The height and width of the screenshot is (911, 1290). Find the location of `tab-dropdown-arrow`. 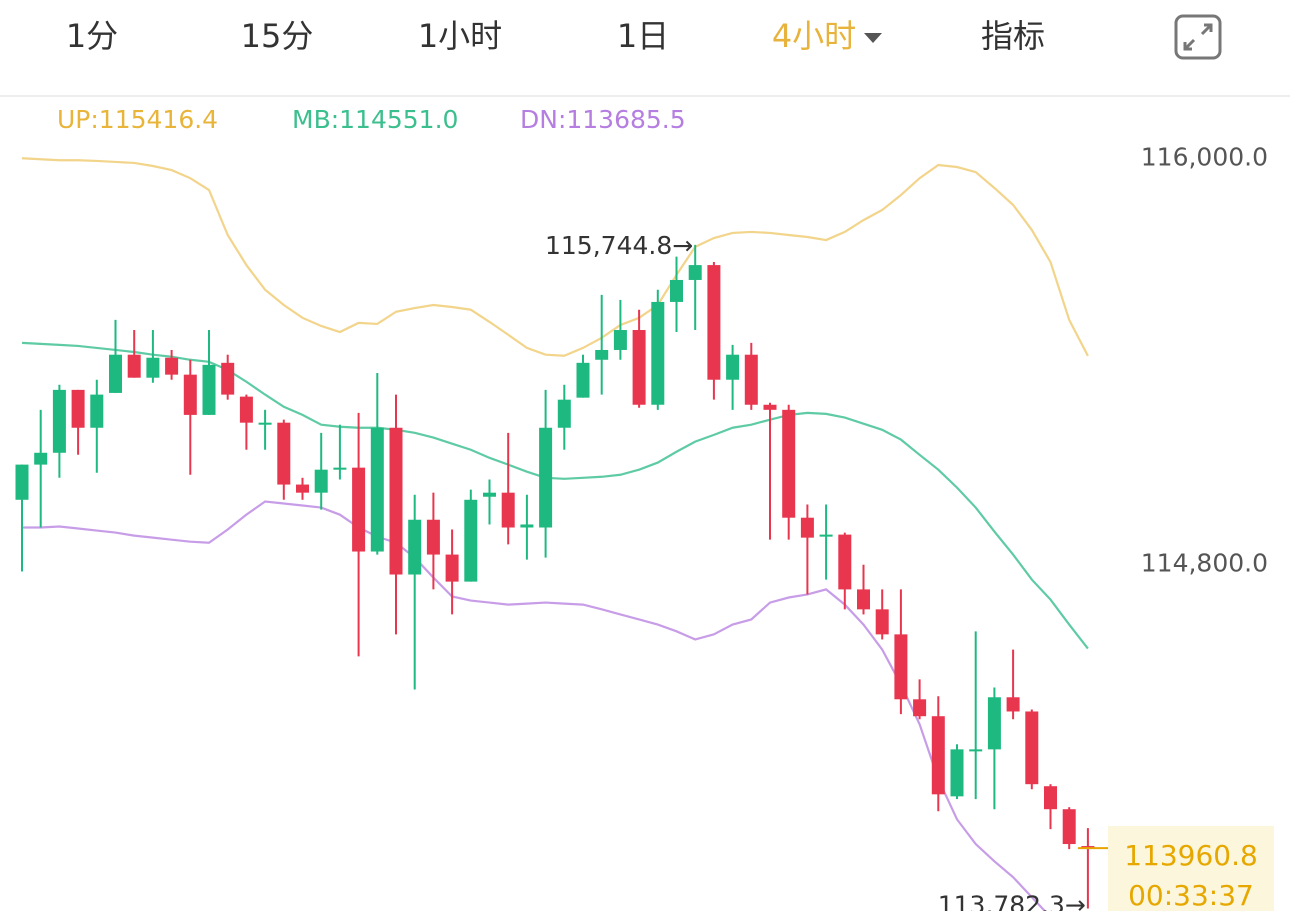

tab-dropdown-arrow is located at coordinates (873, 38).